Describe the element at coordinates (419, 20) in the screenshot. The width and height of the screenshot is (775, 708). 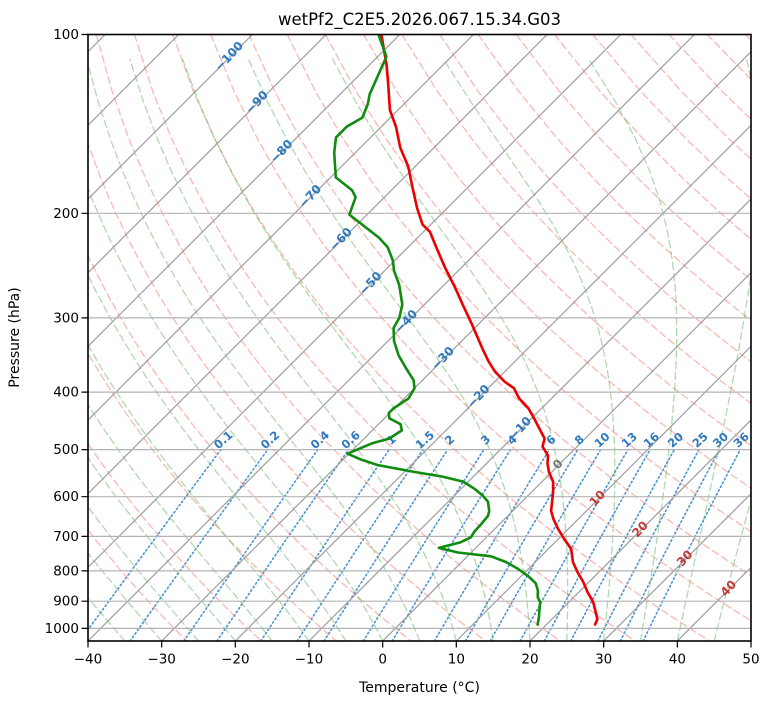
I see `chart-title: wetPf2_C2E5.2026.067.15.34.G03` at that location.